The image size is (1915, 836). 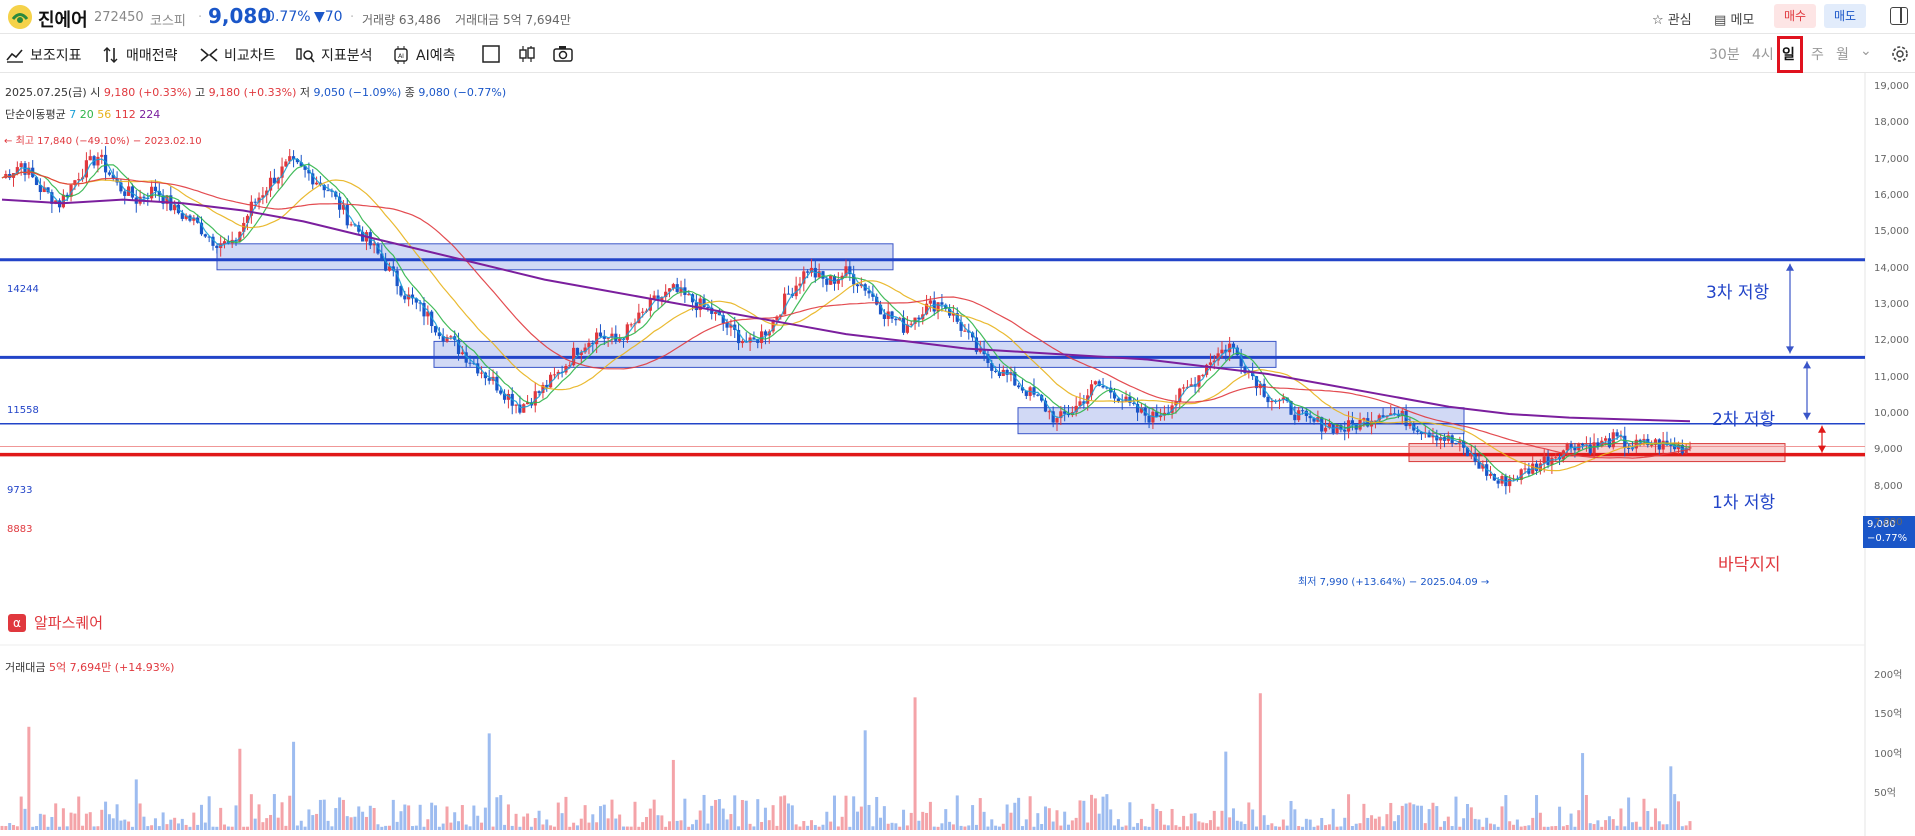 What do you see at coordinates (1842, 55) in the screenshot?
I see `timeframe-month: 월` at bounding box center [1842, 55].